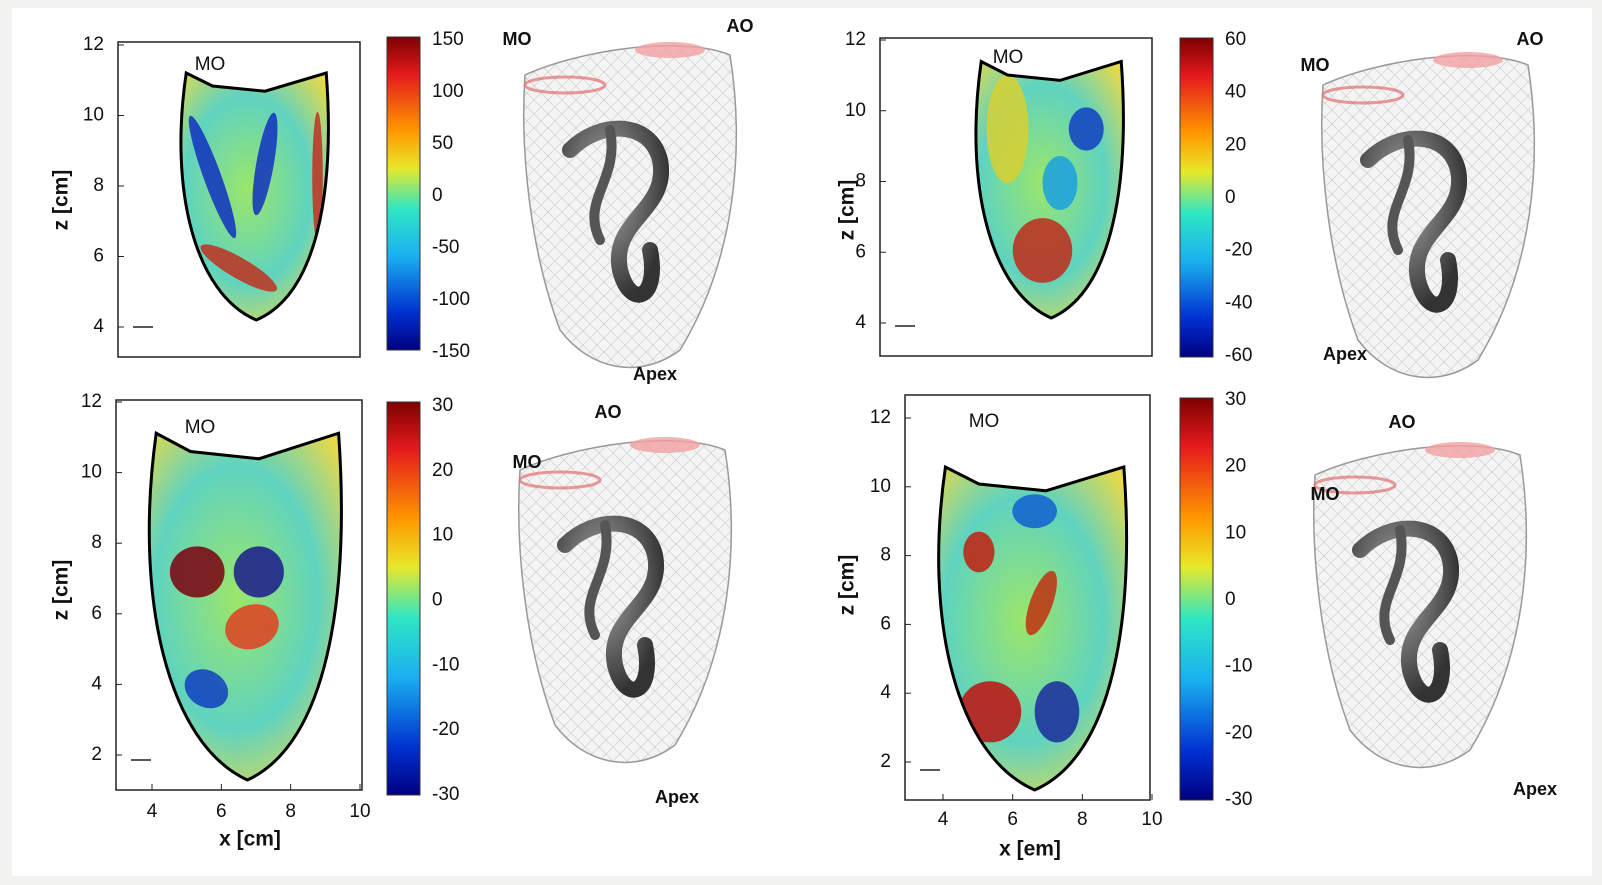 The width and height of the screenshot is (1602, 885). What do you see at coordinates (1238, 302) in the screenshot?
I see `colorbar-tick-label: -40` at bounding box center [1238, 302].